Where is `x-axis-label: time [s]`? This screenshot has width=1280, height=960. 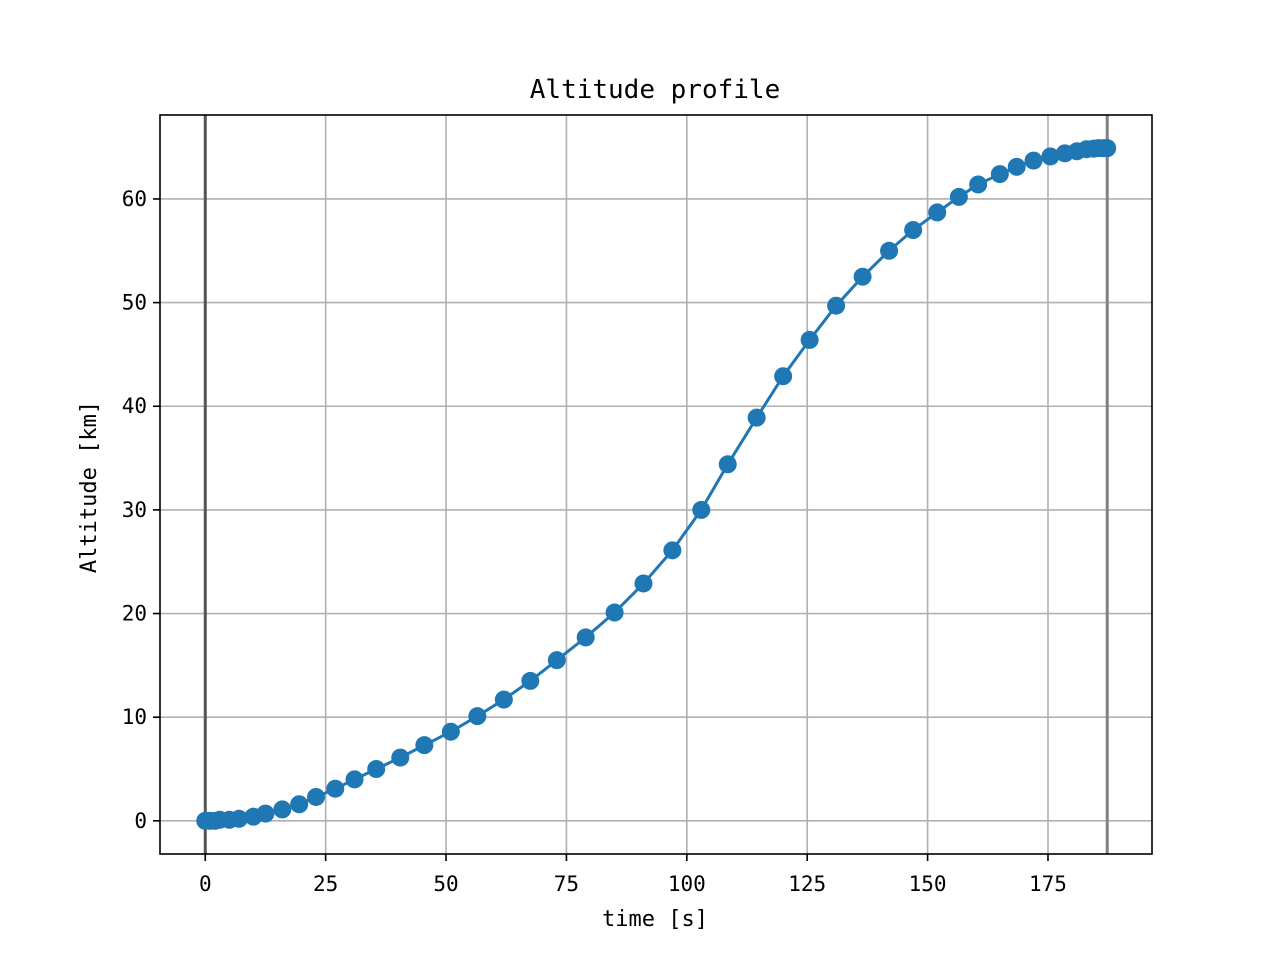
x-axis-label: time [s] is located at coordinates (655, 919).